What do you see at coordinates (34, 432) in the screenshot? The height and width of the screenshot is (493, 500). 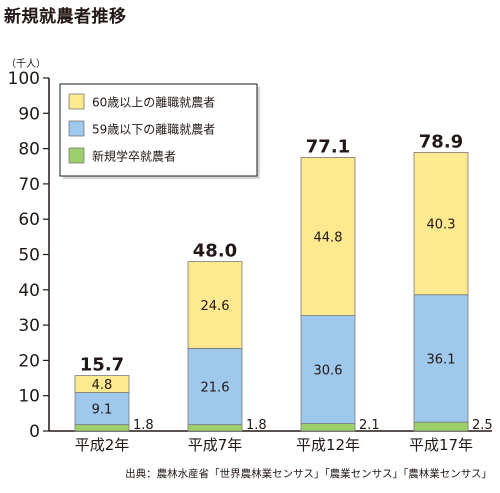 I see `y-tick-label: 0` at bounding box center [34, 432].